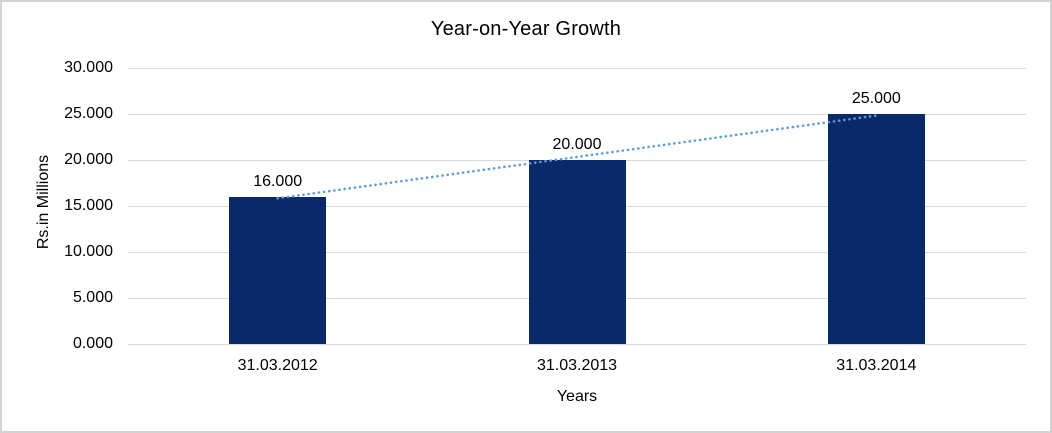  What do you see at coordinates (876, 98) in the screenshot?
I see `bar-value-label: 25.000` at bounding box center [876, 98].